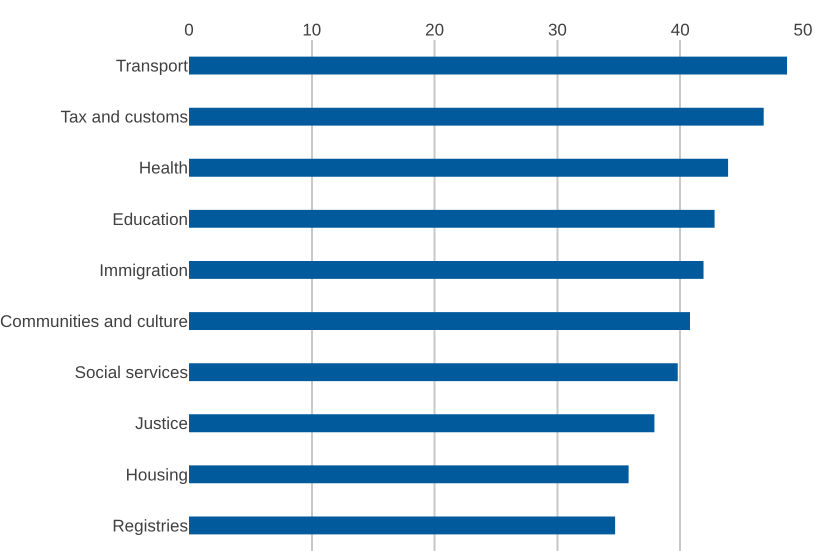  I want to click on x-tick-label: 10, so click(312, 30).